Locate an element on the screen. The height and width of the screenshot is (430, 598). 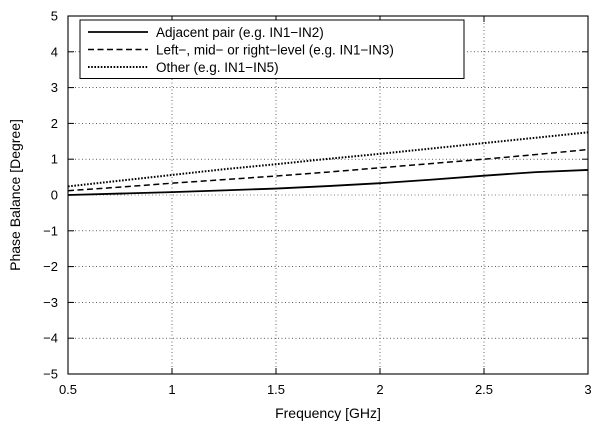
legend-box is located at coordinates (272, 49).